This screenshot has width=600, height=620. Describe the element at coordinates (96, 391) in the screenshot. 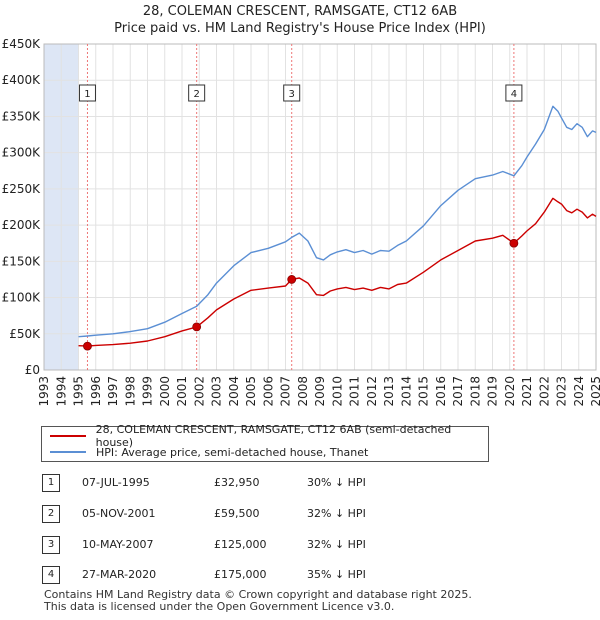

I see `x-tick-label: 1996` at that location.